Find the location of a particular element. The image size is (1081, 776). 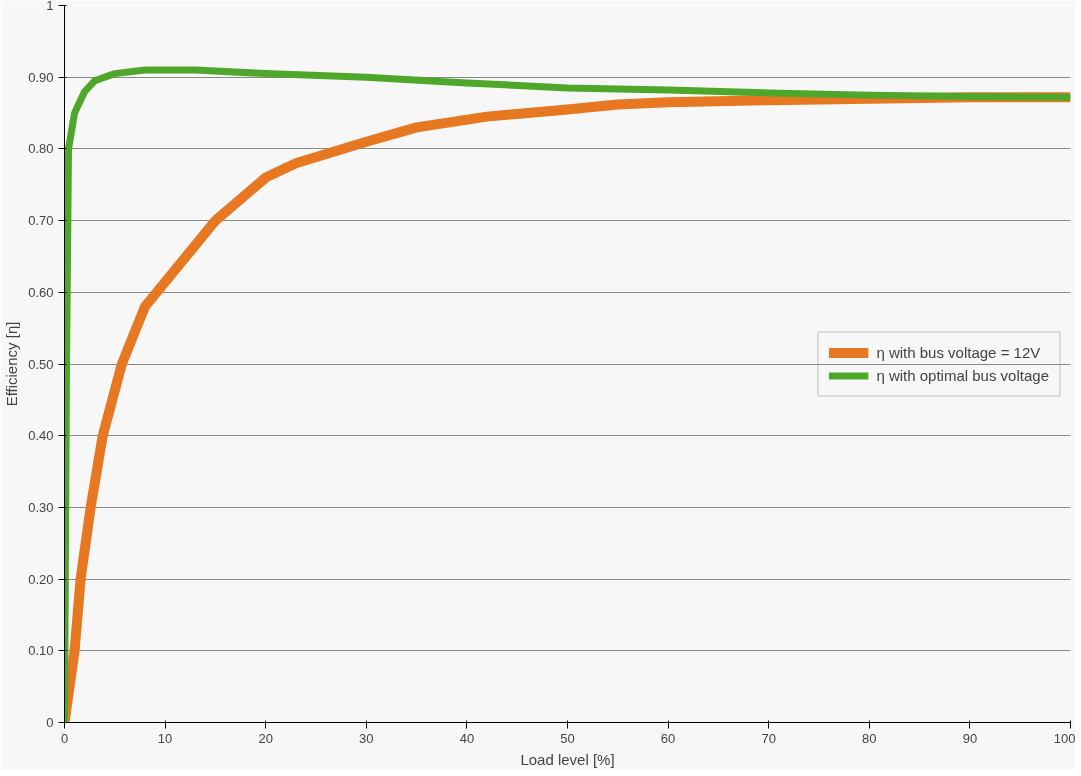

x-tick-label: 50 is located at coordinates (567, 738).